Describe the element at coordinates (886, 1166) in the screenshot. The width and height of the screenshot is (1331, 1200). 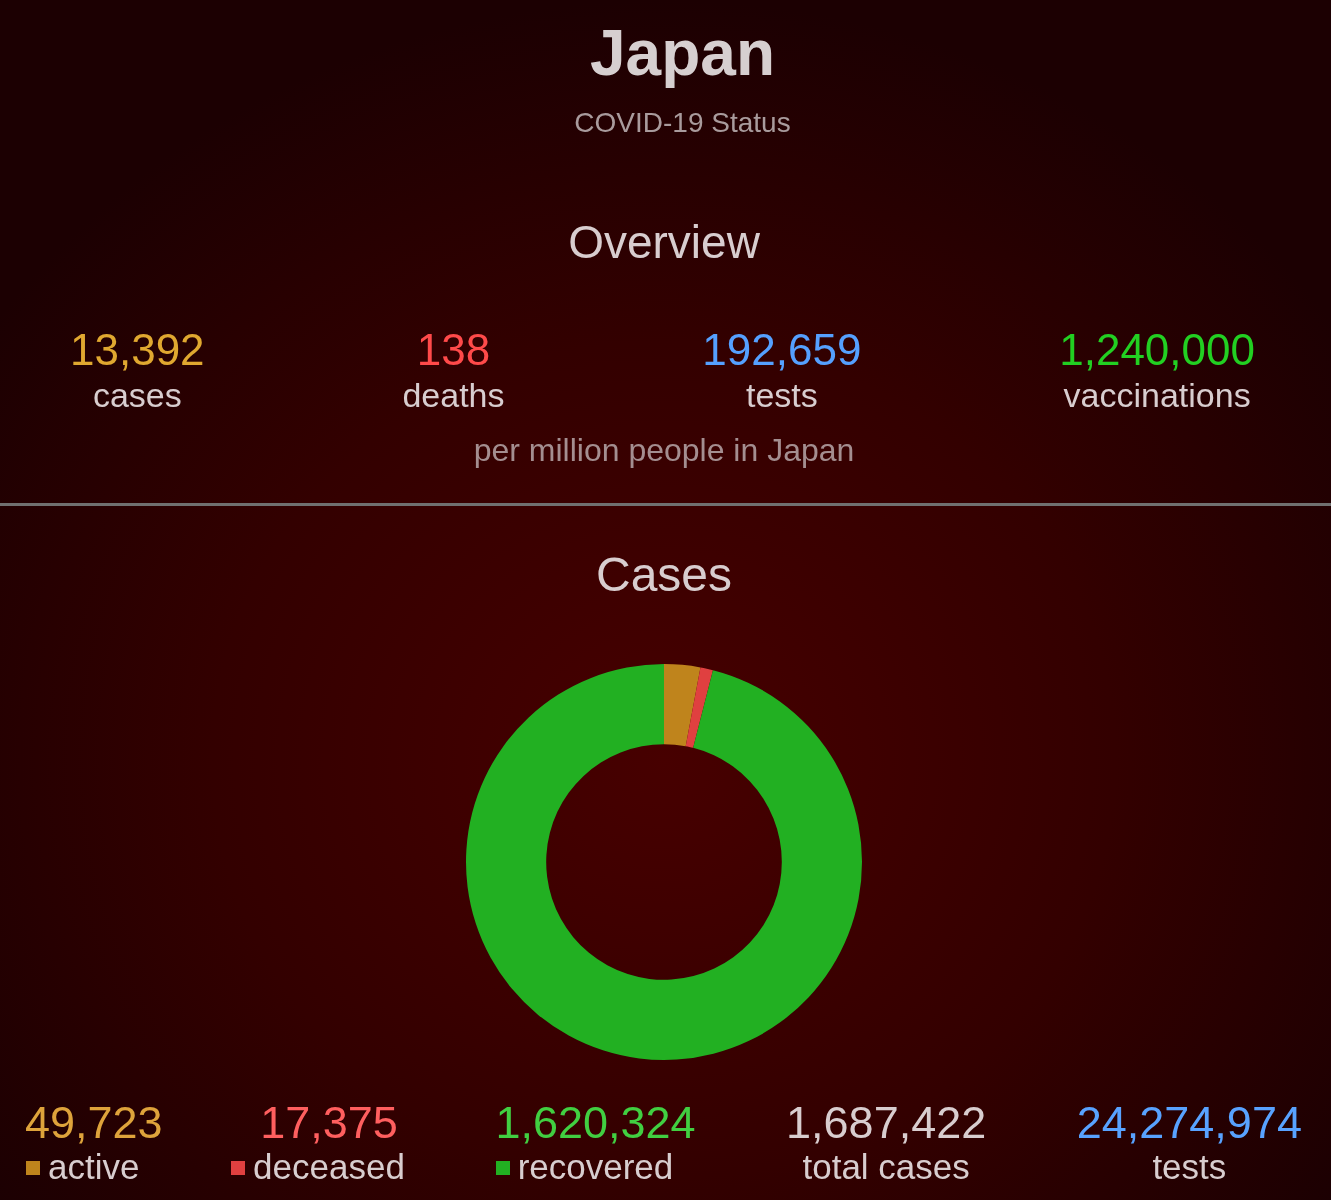
I see `text: total cases` at that location.